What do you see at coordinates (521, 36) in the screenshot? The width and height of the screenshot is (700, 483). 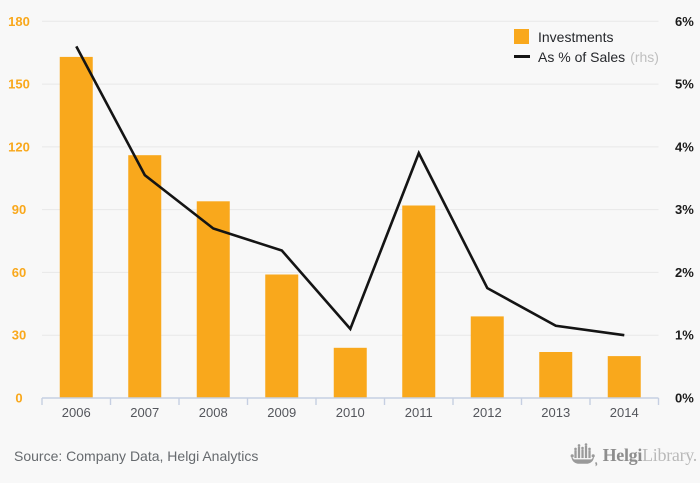 I see `investments-swatch-icon` at bounding box center [521, 36].